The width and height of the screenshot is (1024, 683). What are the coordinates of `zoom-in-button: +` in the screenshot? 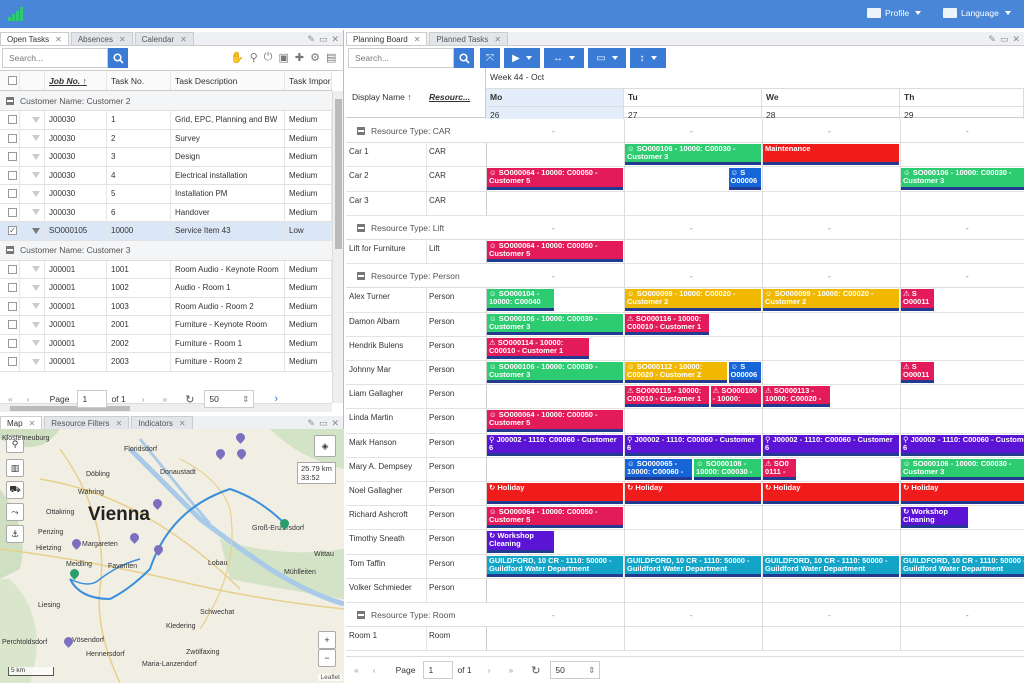 It's located at (327, 640).